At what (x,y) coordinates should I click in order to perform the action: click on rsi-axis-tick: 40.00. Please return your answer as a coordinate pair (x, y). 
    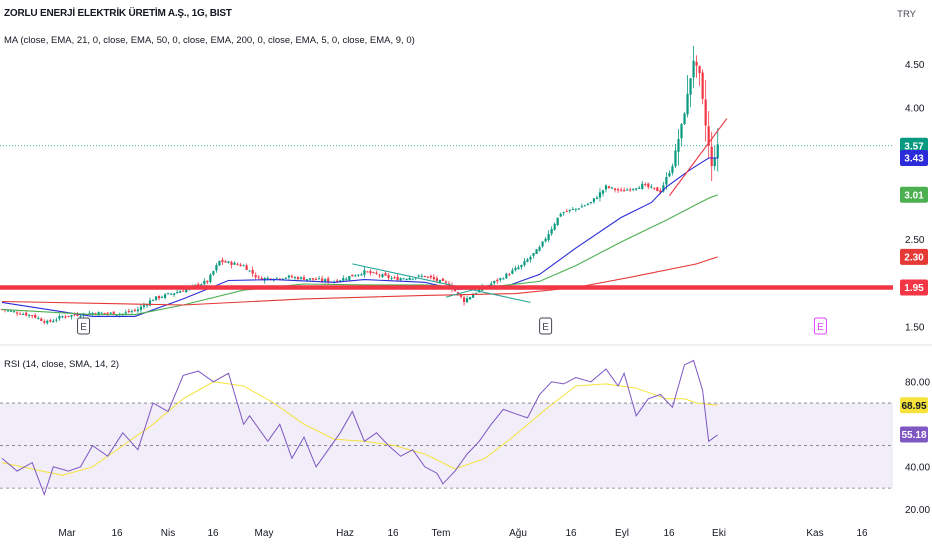
    Looking at the image, I should click on (917, 467).